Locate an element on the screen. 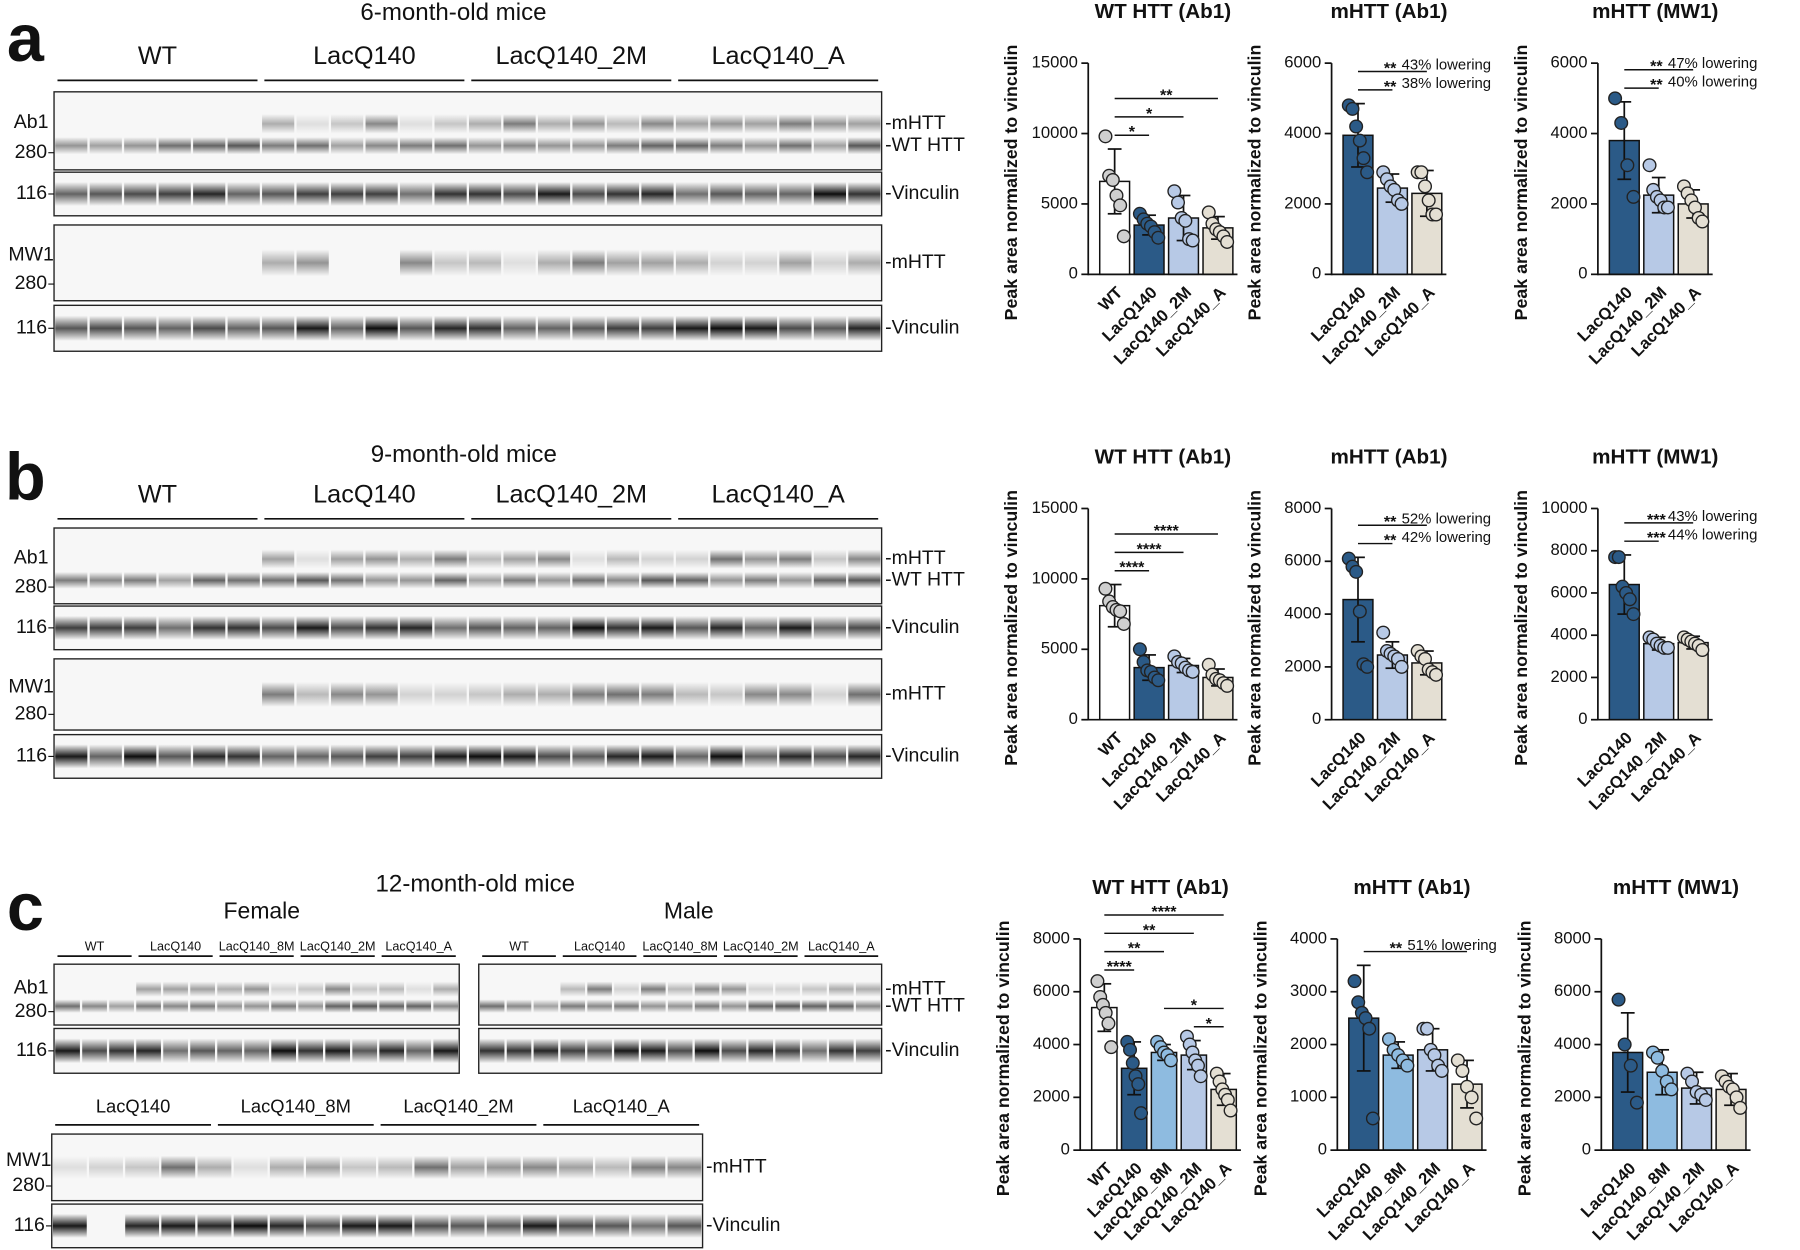  y-tick-label: 1000 is located at coordinates (1308, 1096).